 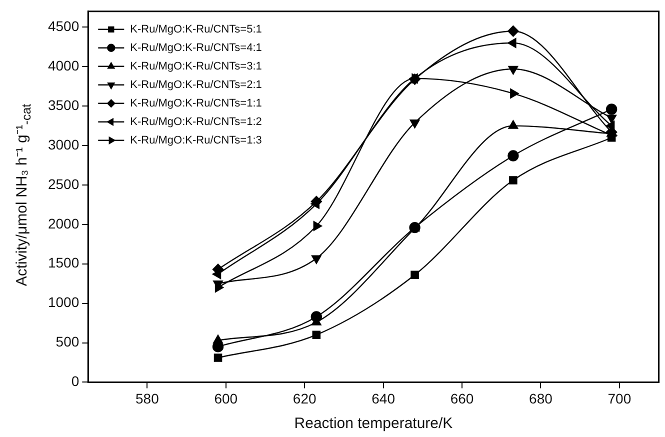 What do you see at coordinates (196, 48) in the screenshot?
I see `legend-label: K-Ru/MgO:K-Ru/CNTs=4:1` at bounding box center [196, 48].